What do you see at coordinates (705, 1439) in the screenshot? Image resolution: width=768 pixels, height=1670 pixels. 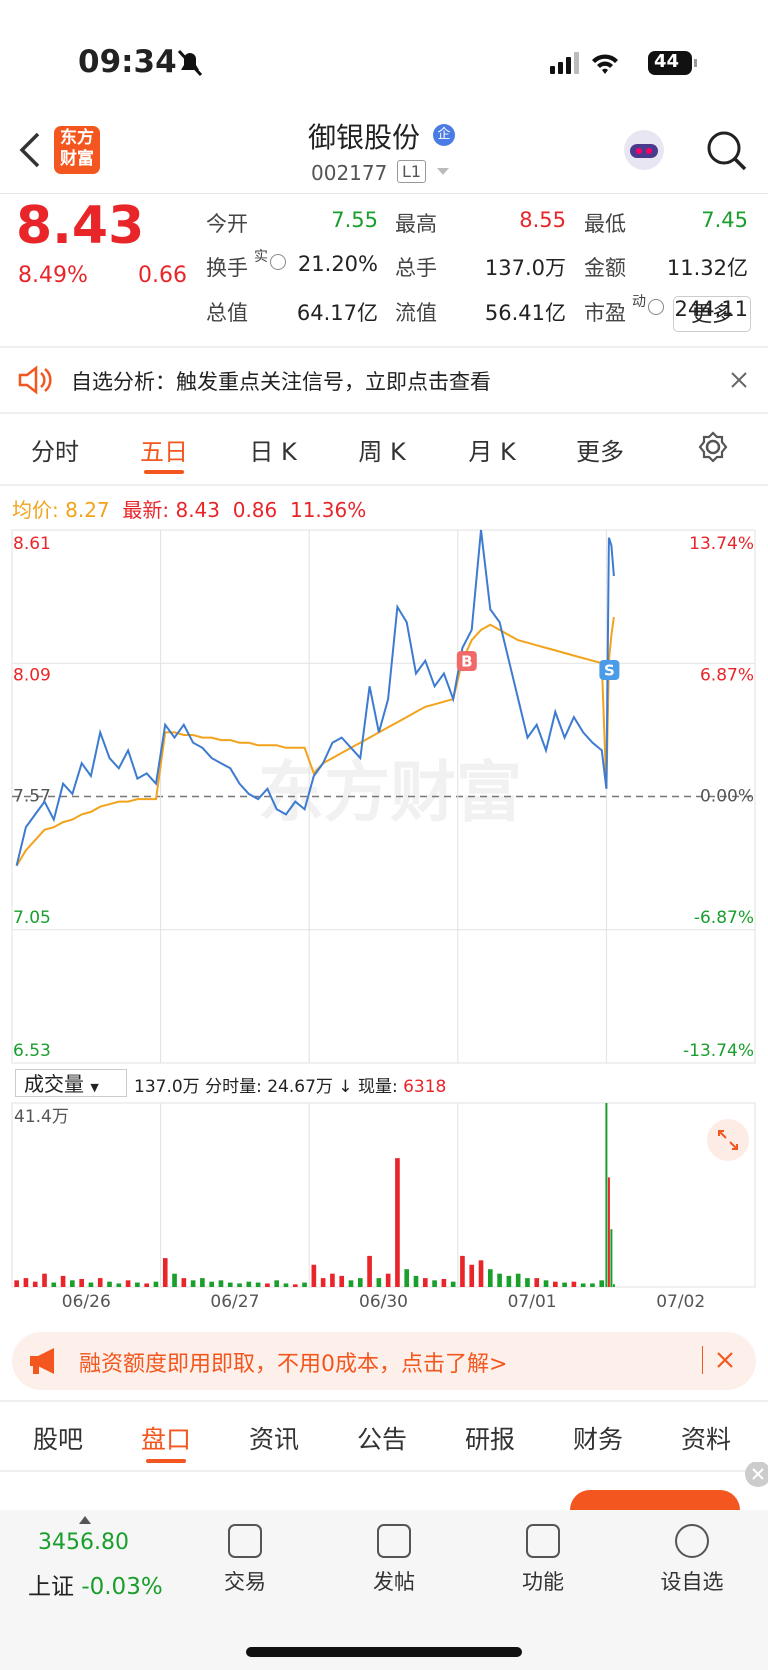 I see `info-tab: 资料` at bounding box center [705, 1439].